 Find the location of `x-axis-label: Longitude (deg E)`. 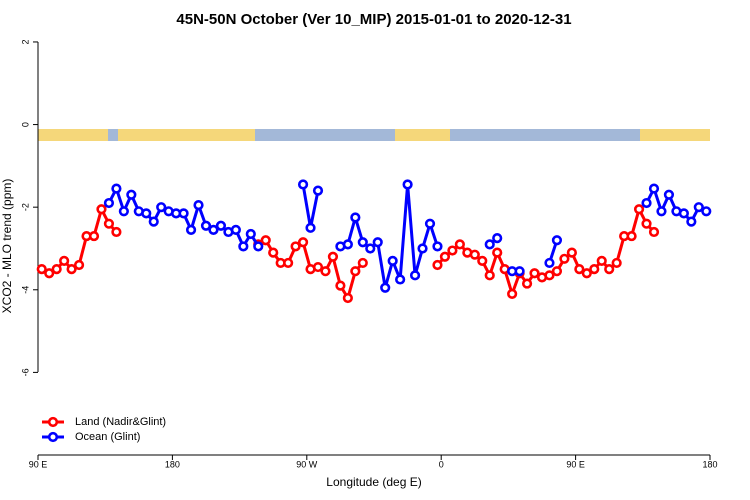

x-axis-label: Longitude (deg E) is located at coordinates (373, 482).